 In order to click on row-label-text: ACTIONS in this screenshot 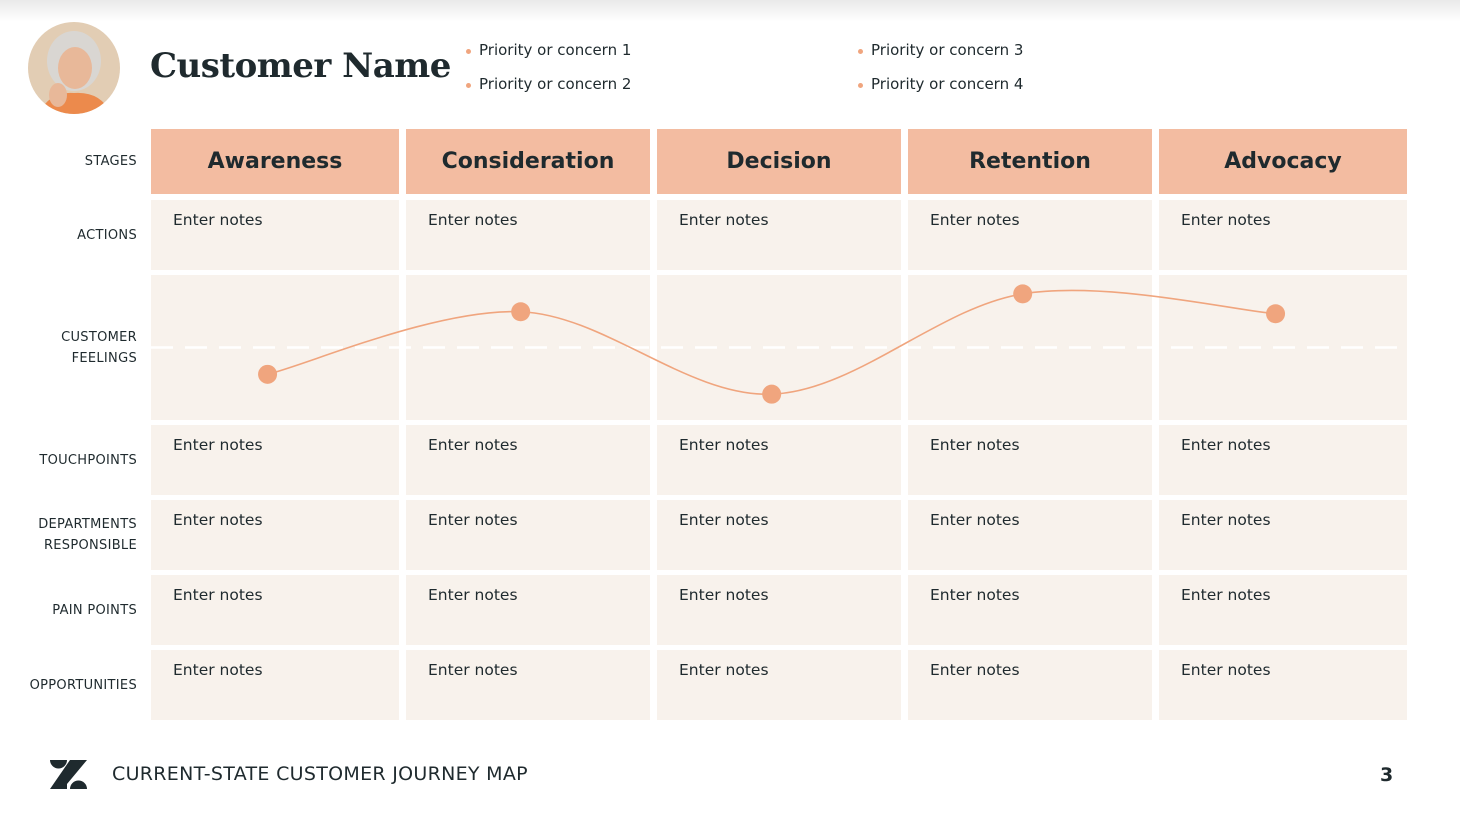, I will do `click(107, 235)`.